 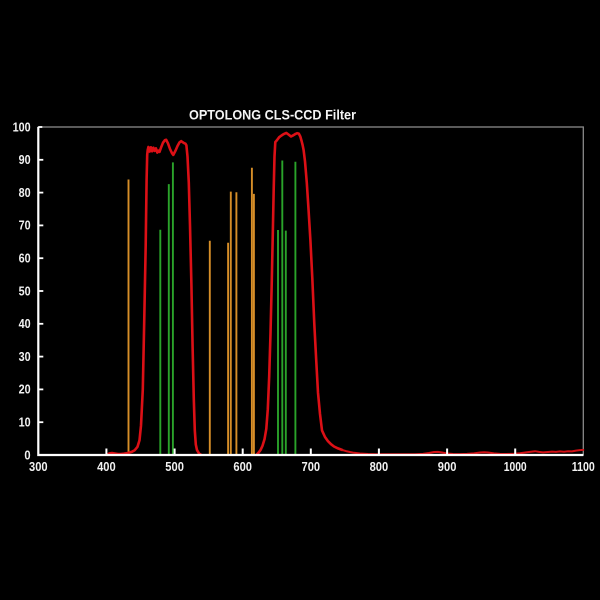 I want to click on svg-text: 500, so click(x=174, y=467).